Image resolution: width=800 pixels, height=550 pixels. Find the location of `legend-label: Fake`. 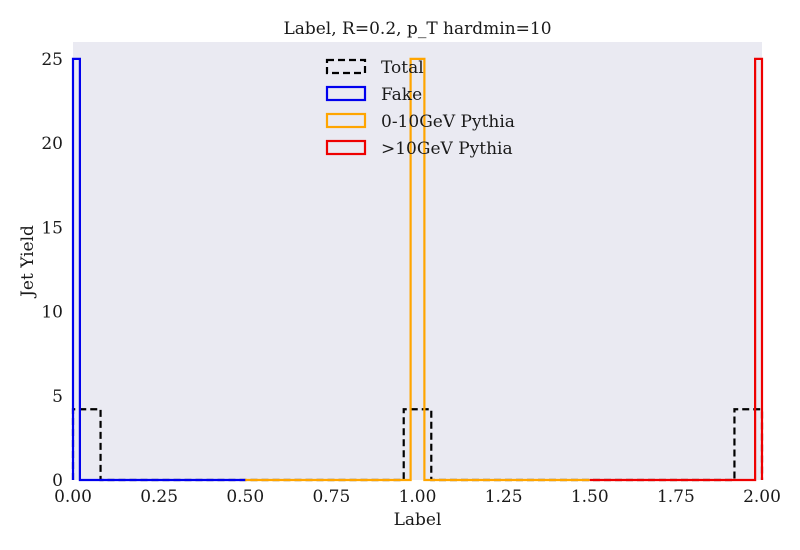

legend-label: Fake is located at coordinates (401, 95).